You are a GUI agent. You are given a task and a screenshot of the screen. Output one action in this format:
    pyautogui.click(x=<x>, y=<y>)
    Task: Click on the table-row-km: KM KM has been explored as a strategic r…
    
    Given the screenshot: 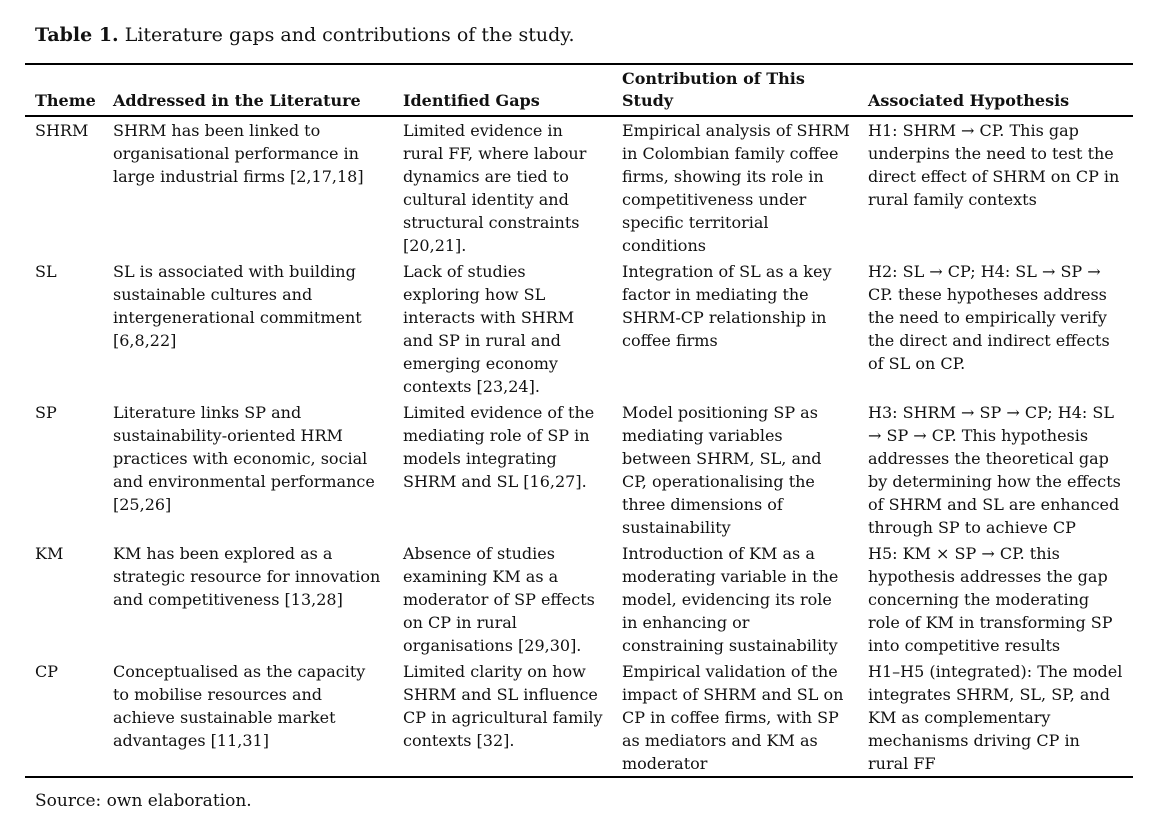 What is the action you would take?
    pyautogui.click(x=579, y=599)
    